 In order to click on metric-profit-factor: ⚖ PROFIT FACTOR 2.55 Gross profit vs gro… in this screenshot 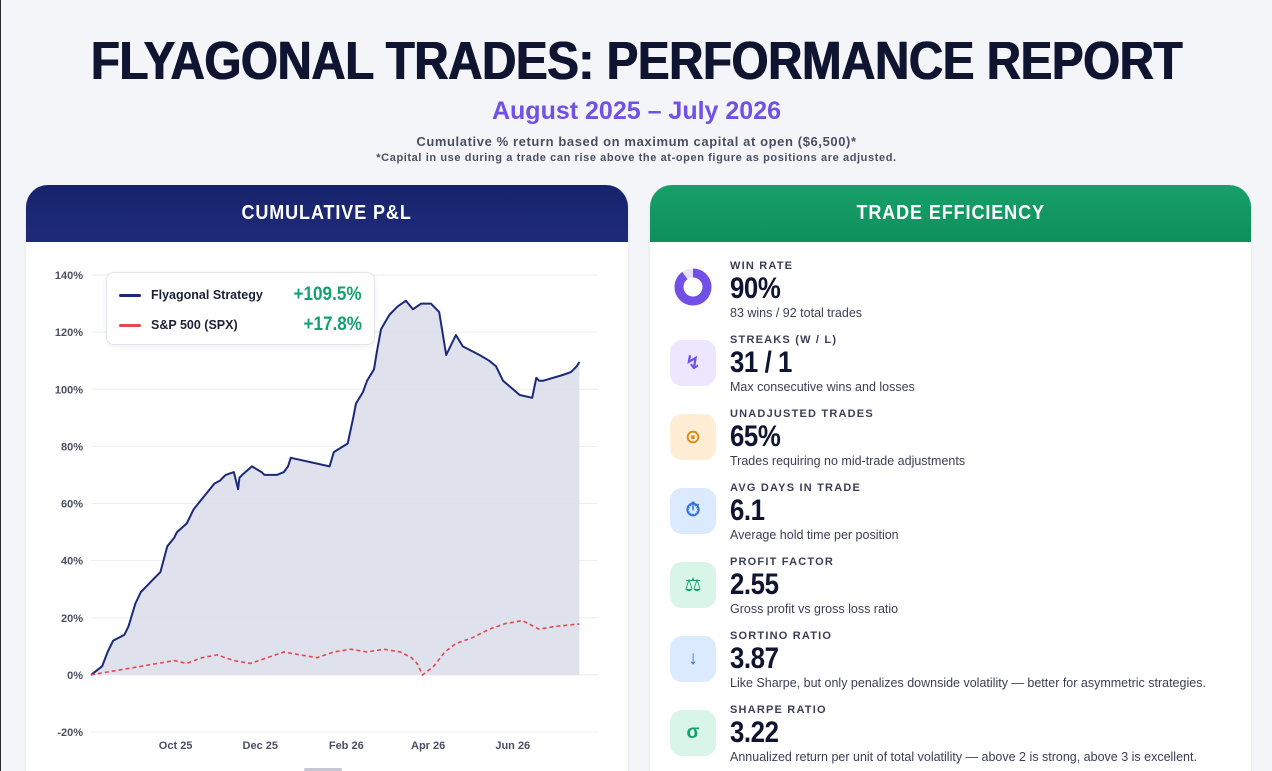, I will do `click(955, 593)`.